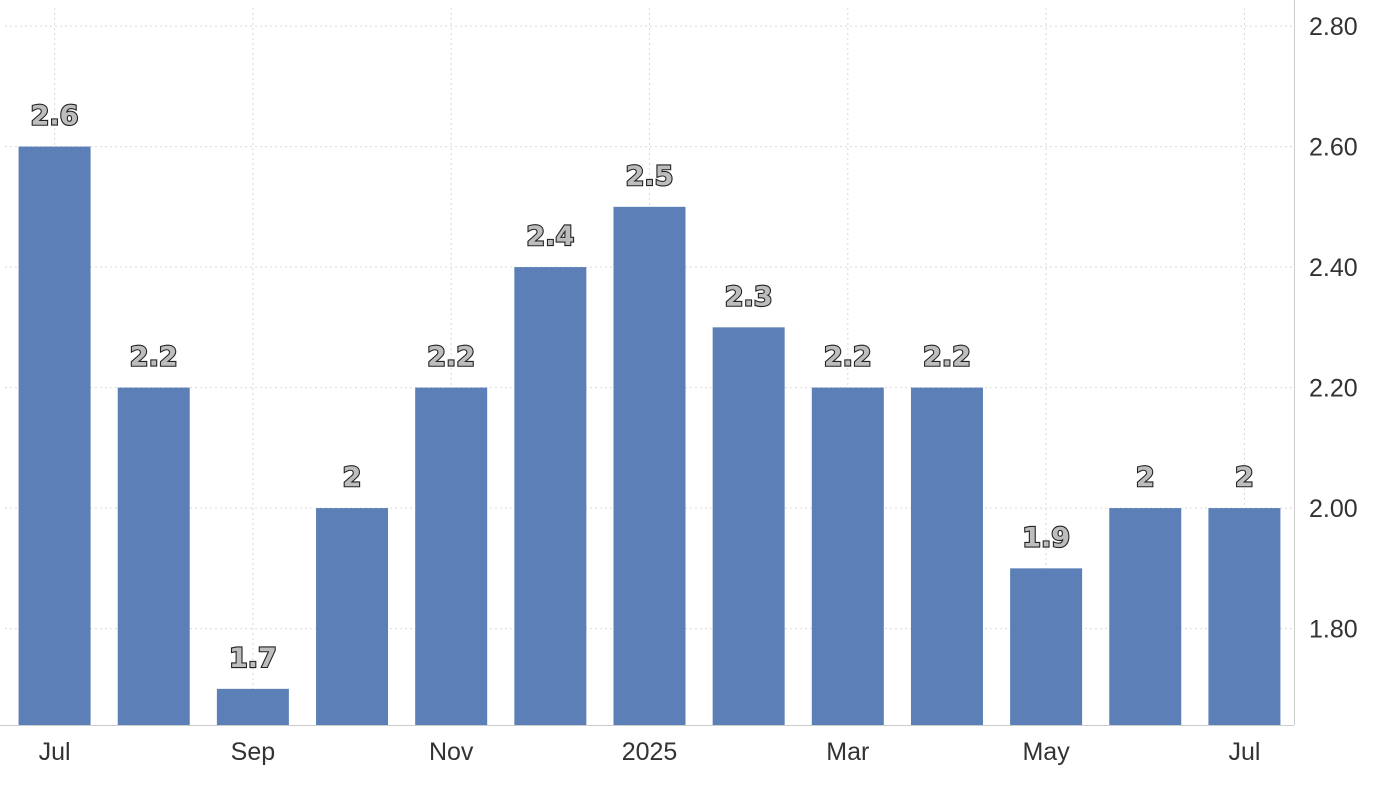  I want to click on data-label: 2.4, so click(550, 236).